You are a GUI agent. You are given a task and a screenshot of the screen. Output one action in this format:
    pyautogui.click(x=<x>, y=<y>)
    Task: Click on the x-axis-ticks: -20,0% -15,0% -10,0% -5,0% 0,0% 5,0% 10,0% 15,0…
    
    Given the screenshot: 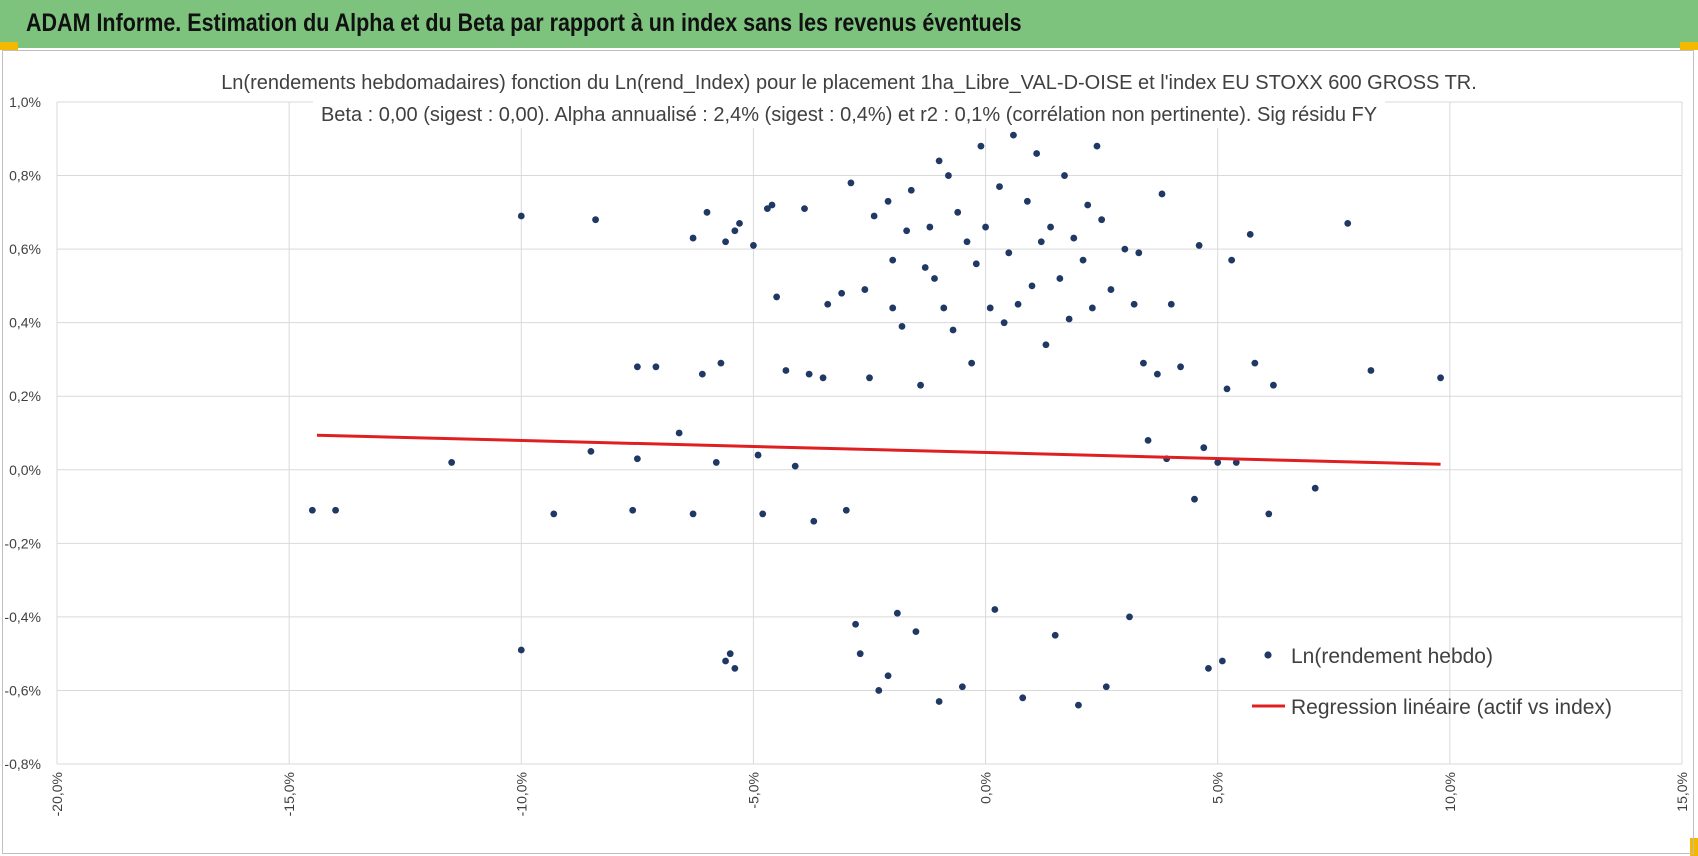 What is the action you would take?
    pyautogui.click(x=869, y=794)
    